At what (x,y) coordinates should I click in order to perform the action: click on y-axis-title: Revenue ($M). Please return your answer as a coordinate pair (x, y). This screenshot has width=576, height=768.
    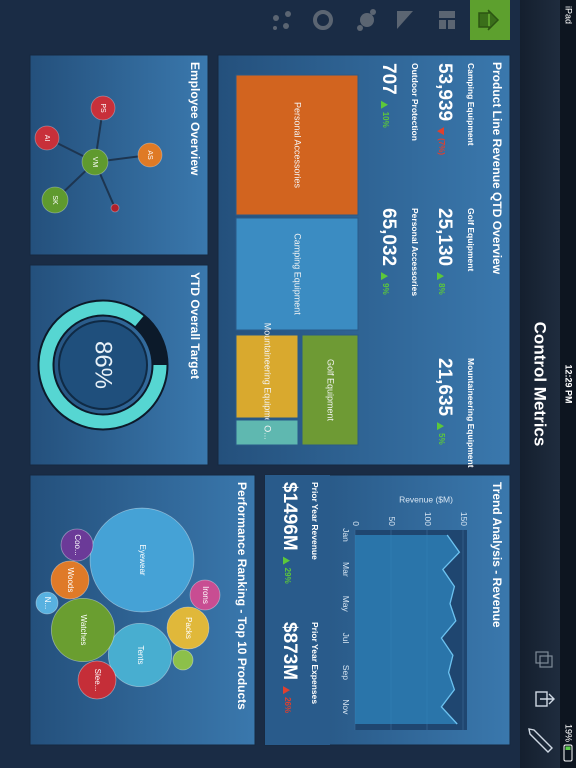
    Looking at the image, I should click on (426, 499).